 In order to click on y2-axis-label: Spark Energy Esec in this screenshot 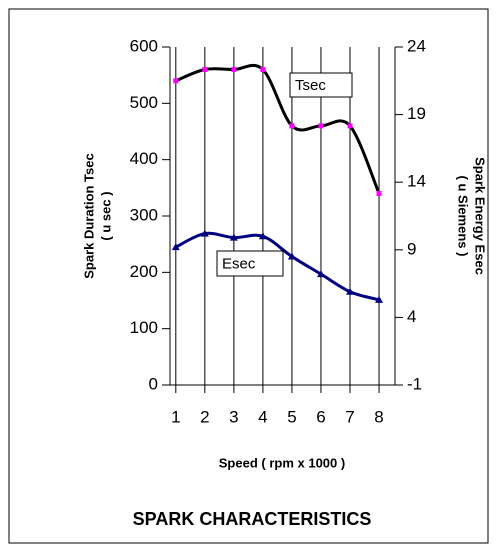, I will do `click(480, 216)`.